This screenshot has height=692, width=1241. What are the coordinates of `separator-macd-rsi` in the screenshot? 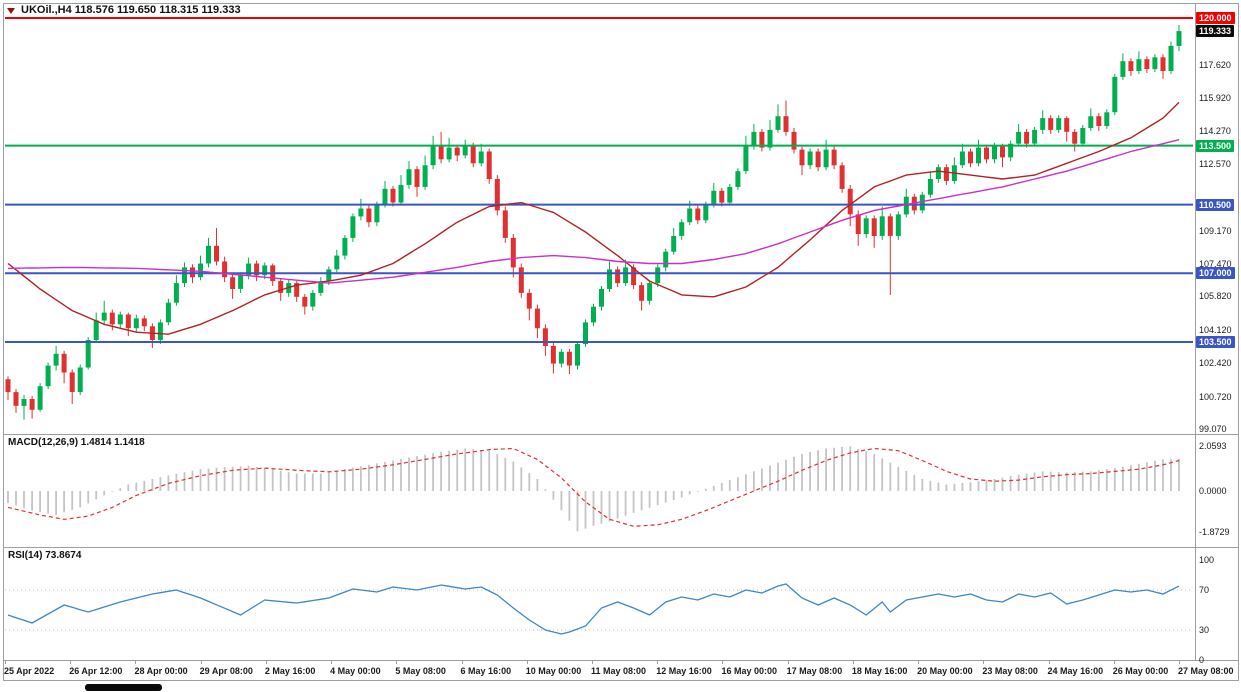 It's located at (621, 547).